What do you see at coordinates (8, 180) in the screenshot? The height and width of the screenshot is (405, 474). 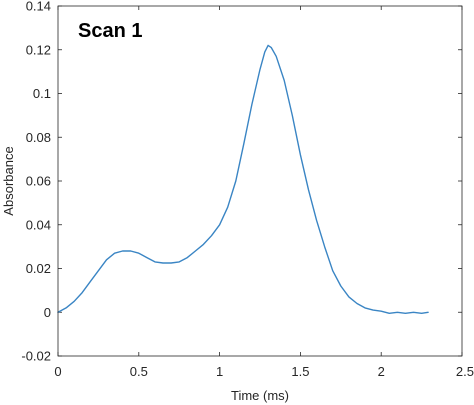 I see `y-axis-title: Absorbance` at bounding box center [8, 180].